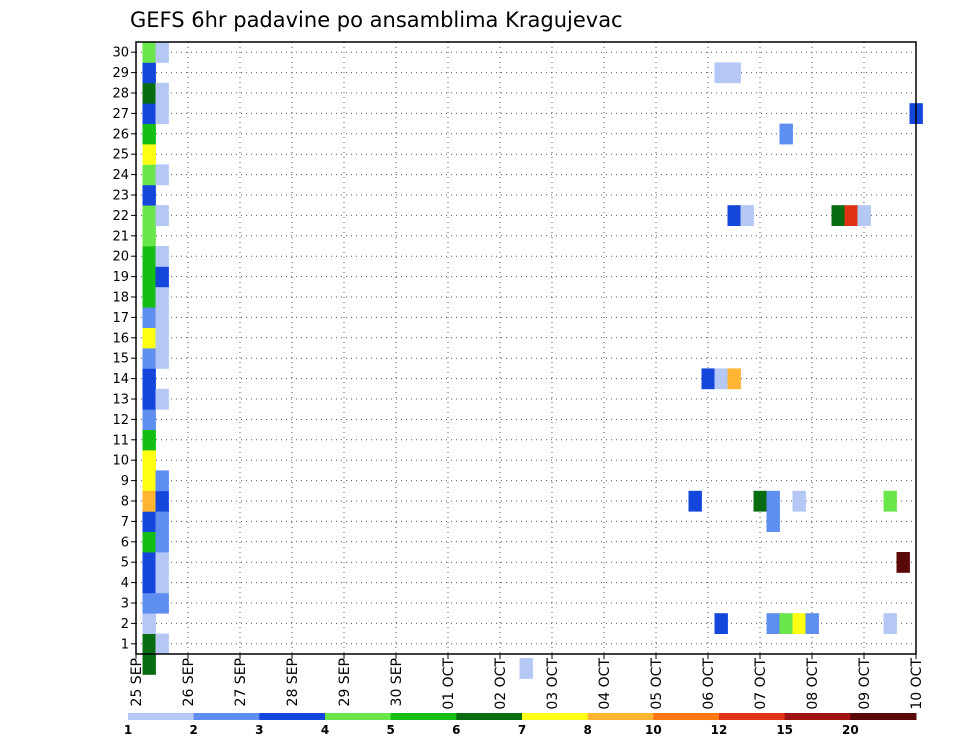 This screenshot has width=960, height=742. I want to click on y-tick-label: 8, so click(125, 502).